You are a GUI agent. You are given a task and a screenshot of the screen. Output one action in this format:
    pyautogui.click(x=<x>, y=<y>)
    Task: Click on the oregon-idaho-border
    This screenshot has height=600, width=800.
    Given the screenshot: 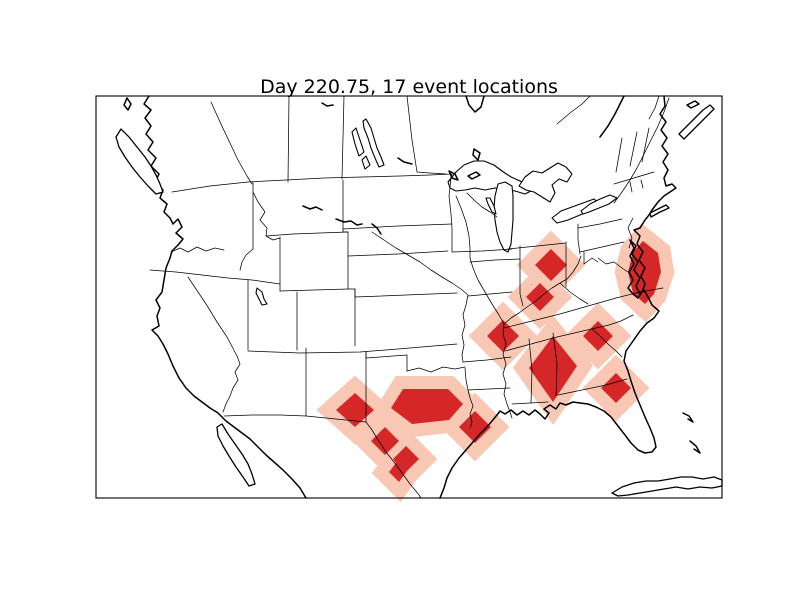 What is the action you would take?
    pyautogui.click(x=246, y=259)
    